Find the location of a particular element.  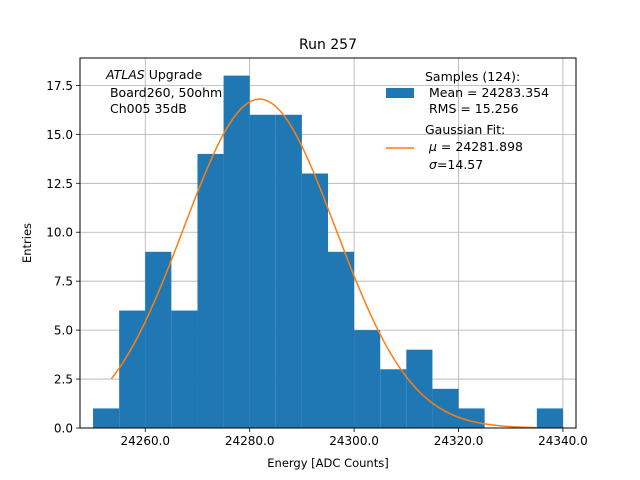

y-tick-label: 10.0 is located at coordinates (59, 233).